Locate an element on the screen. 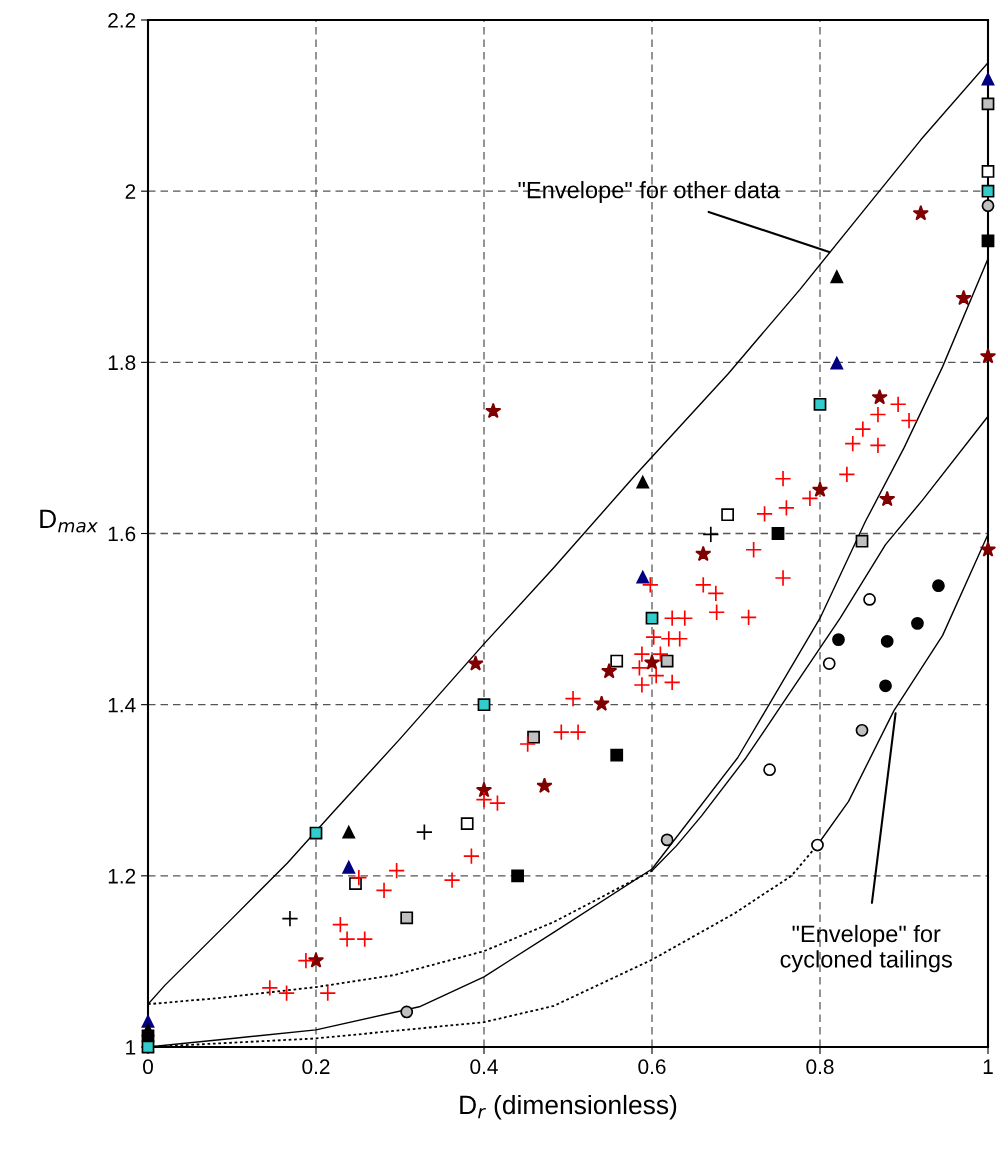 The image size is (997, 1156). x-tick-label: 0.8 is located at coordinates (820, 1067).